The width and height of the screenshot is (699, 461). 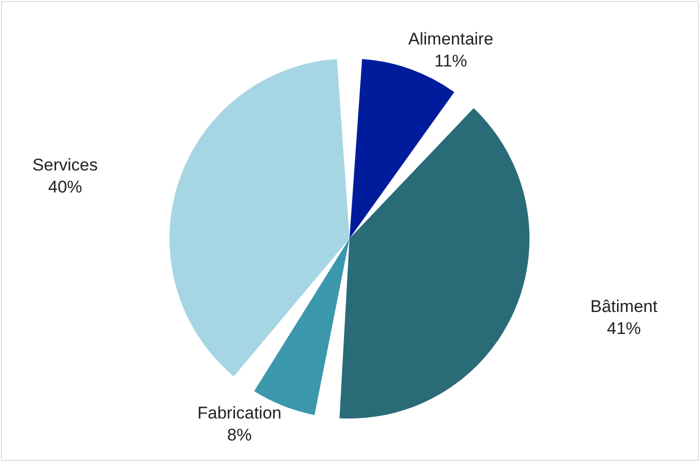 What do you see at coordinates (239, 412) in the screenshot?
I see `slice-label: Fabrication` at bounding box center [239, 412].